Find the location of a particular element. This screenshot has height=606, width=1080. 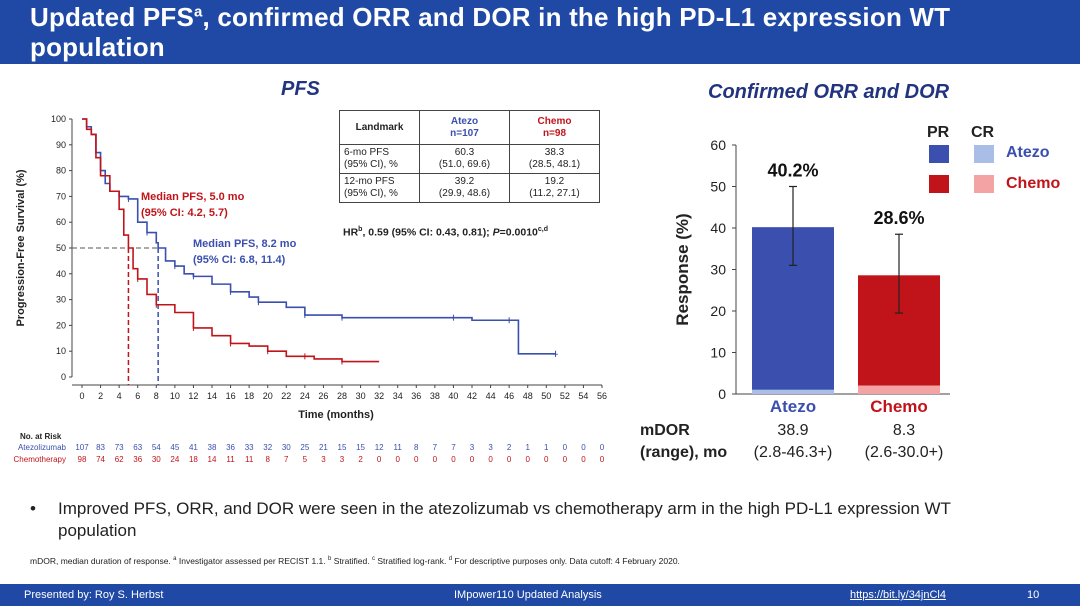

atezo-header: Atezo n=107 is located at coordinates (464, 127).